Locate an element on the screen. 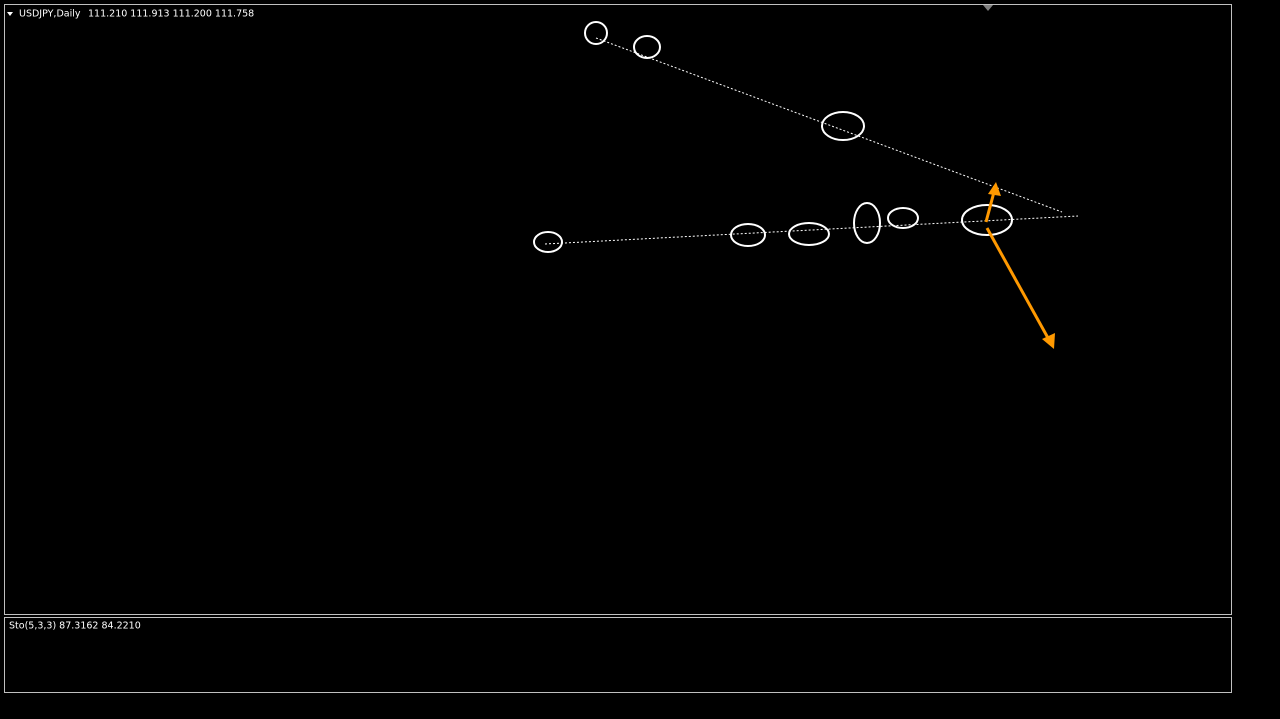  trendline-lower is located at coordinates (811, 230).